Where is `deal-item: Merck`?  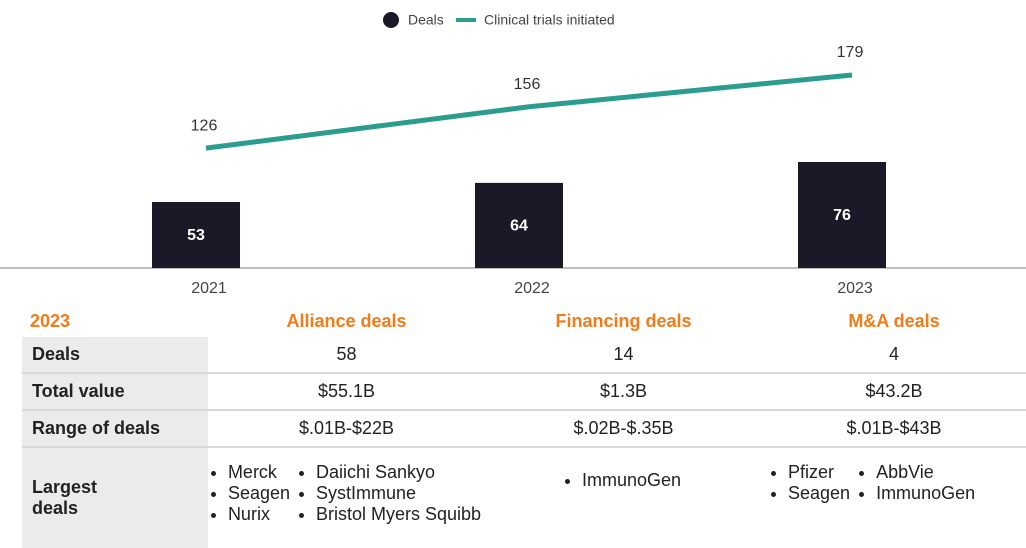
deal-item: Merck is located at coordinates (259, 472).